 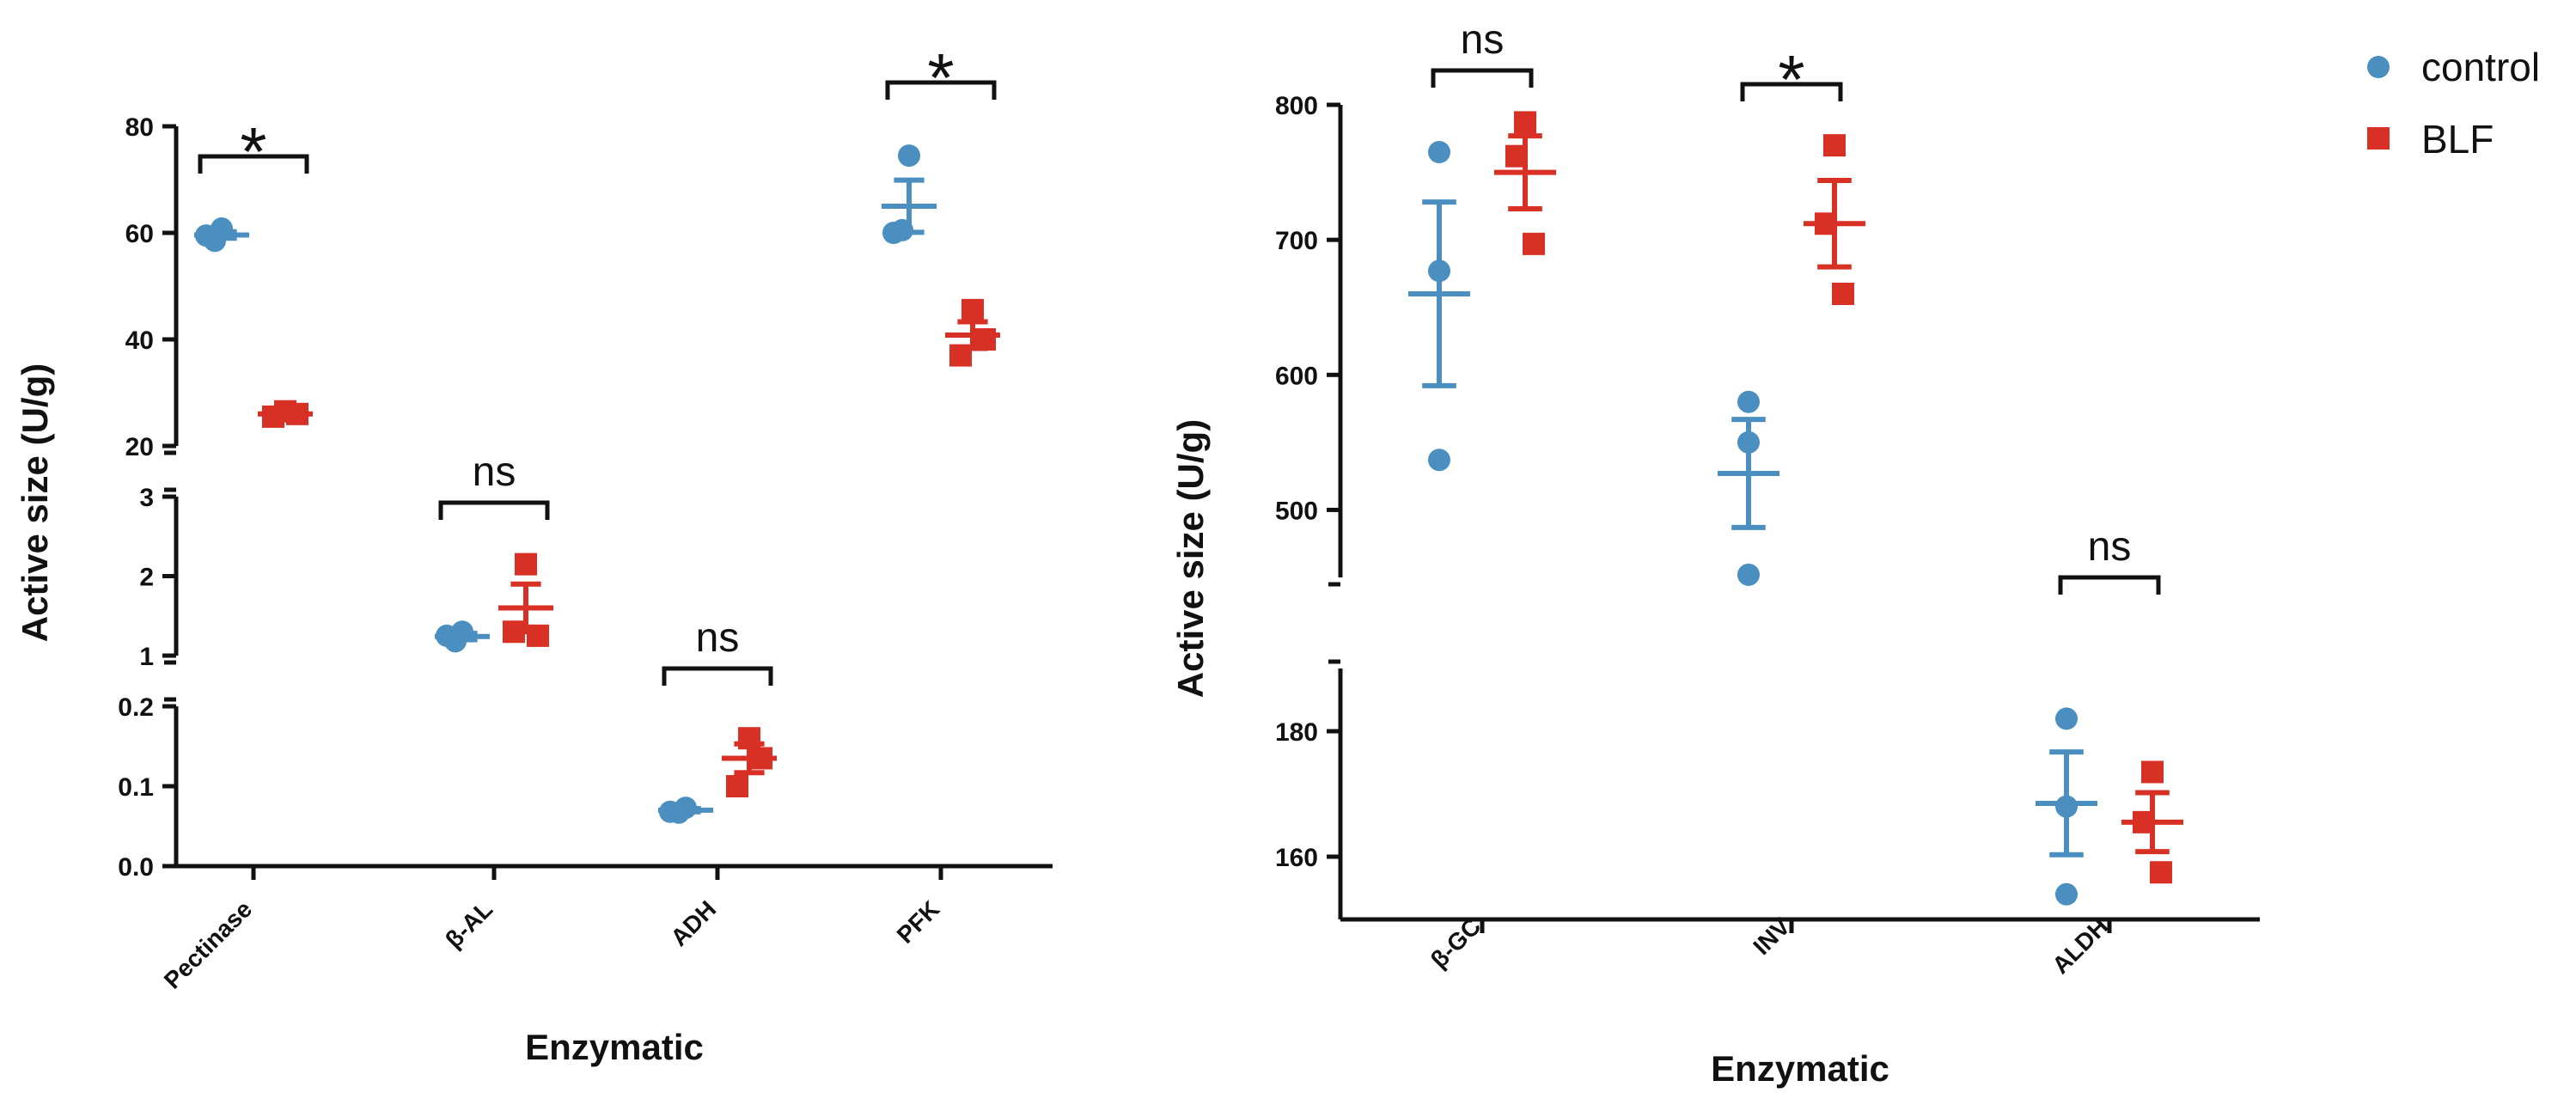 What do you see at coordinates (139, 447) in the screenshot?
I see `y-tick-label: 20` at bounding box center [139, 447].